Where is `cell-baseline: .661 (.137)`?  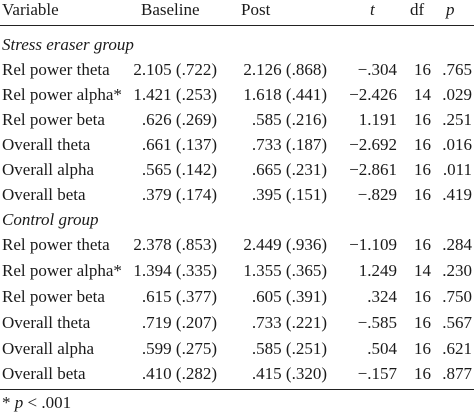
cell-baseline: .661 (.137) is located at coordinates (179, 144).